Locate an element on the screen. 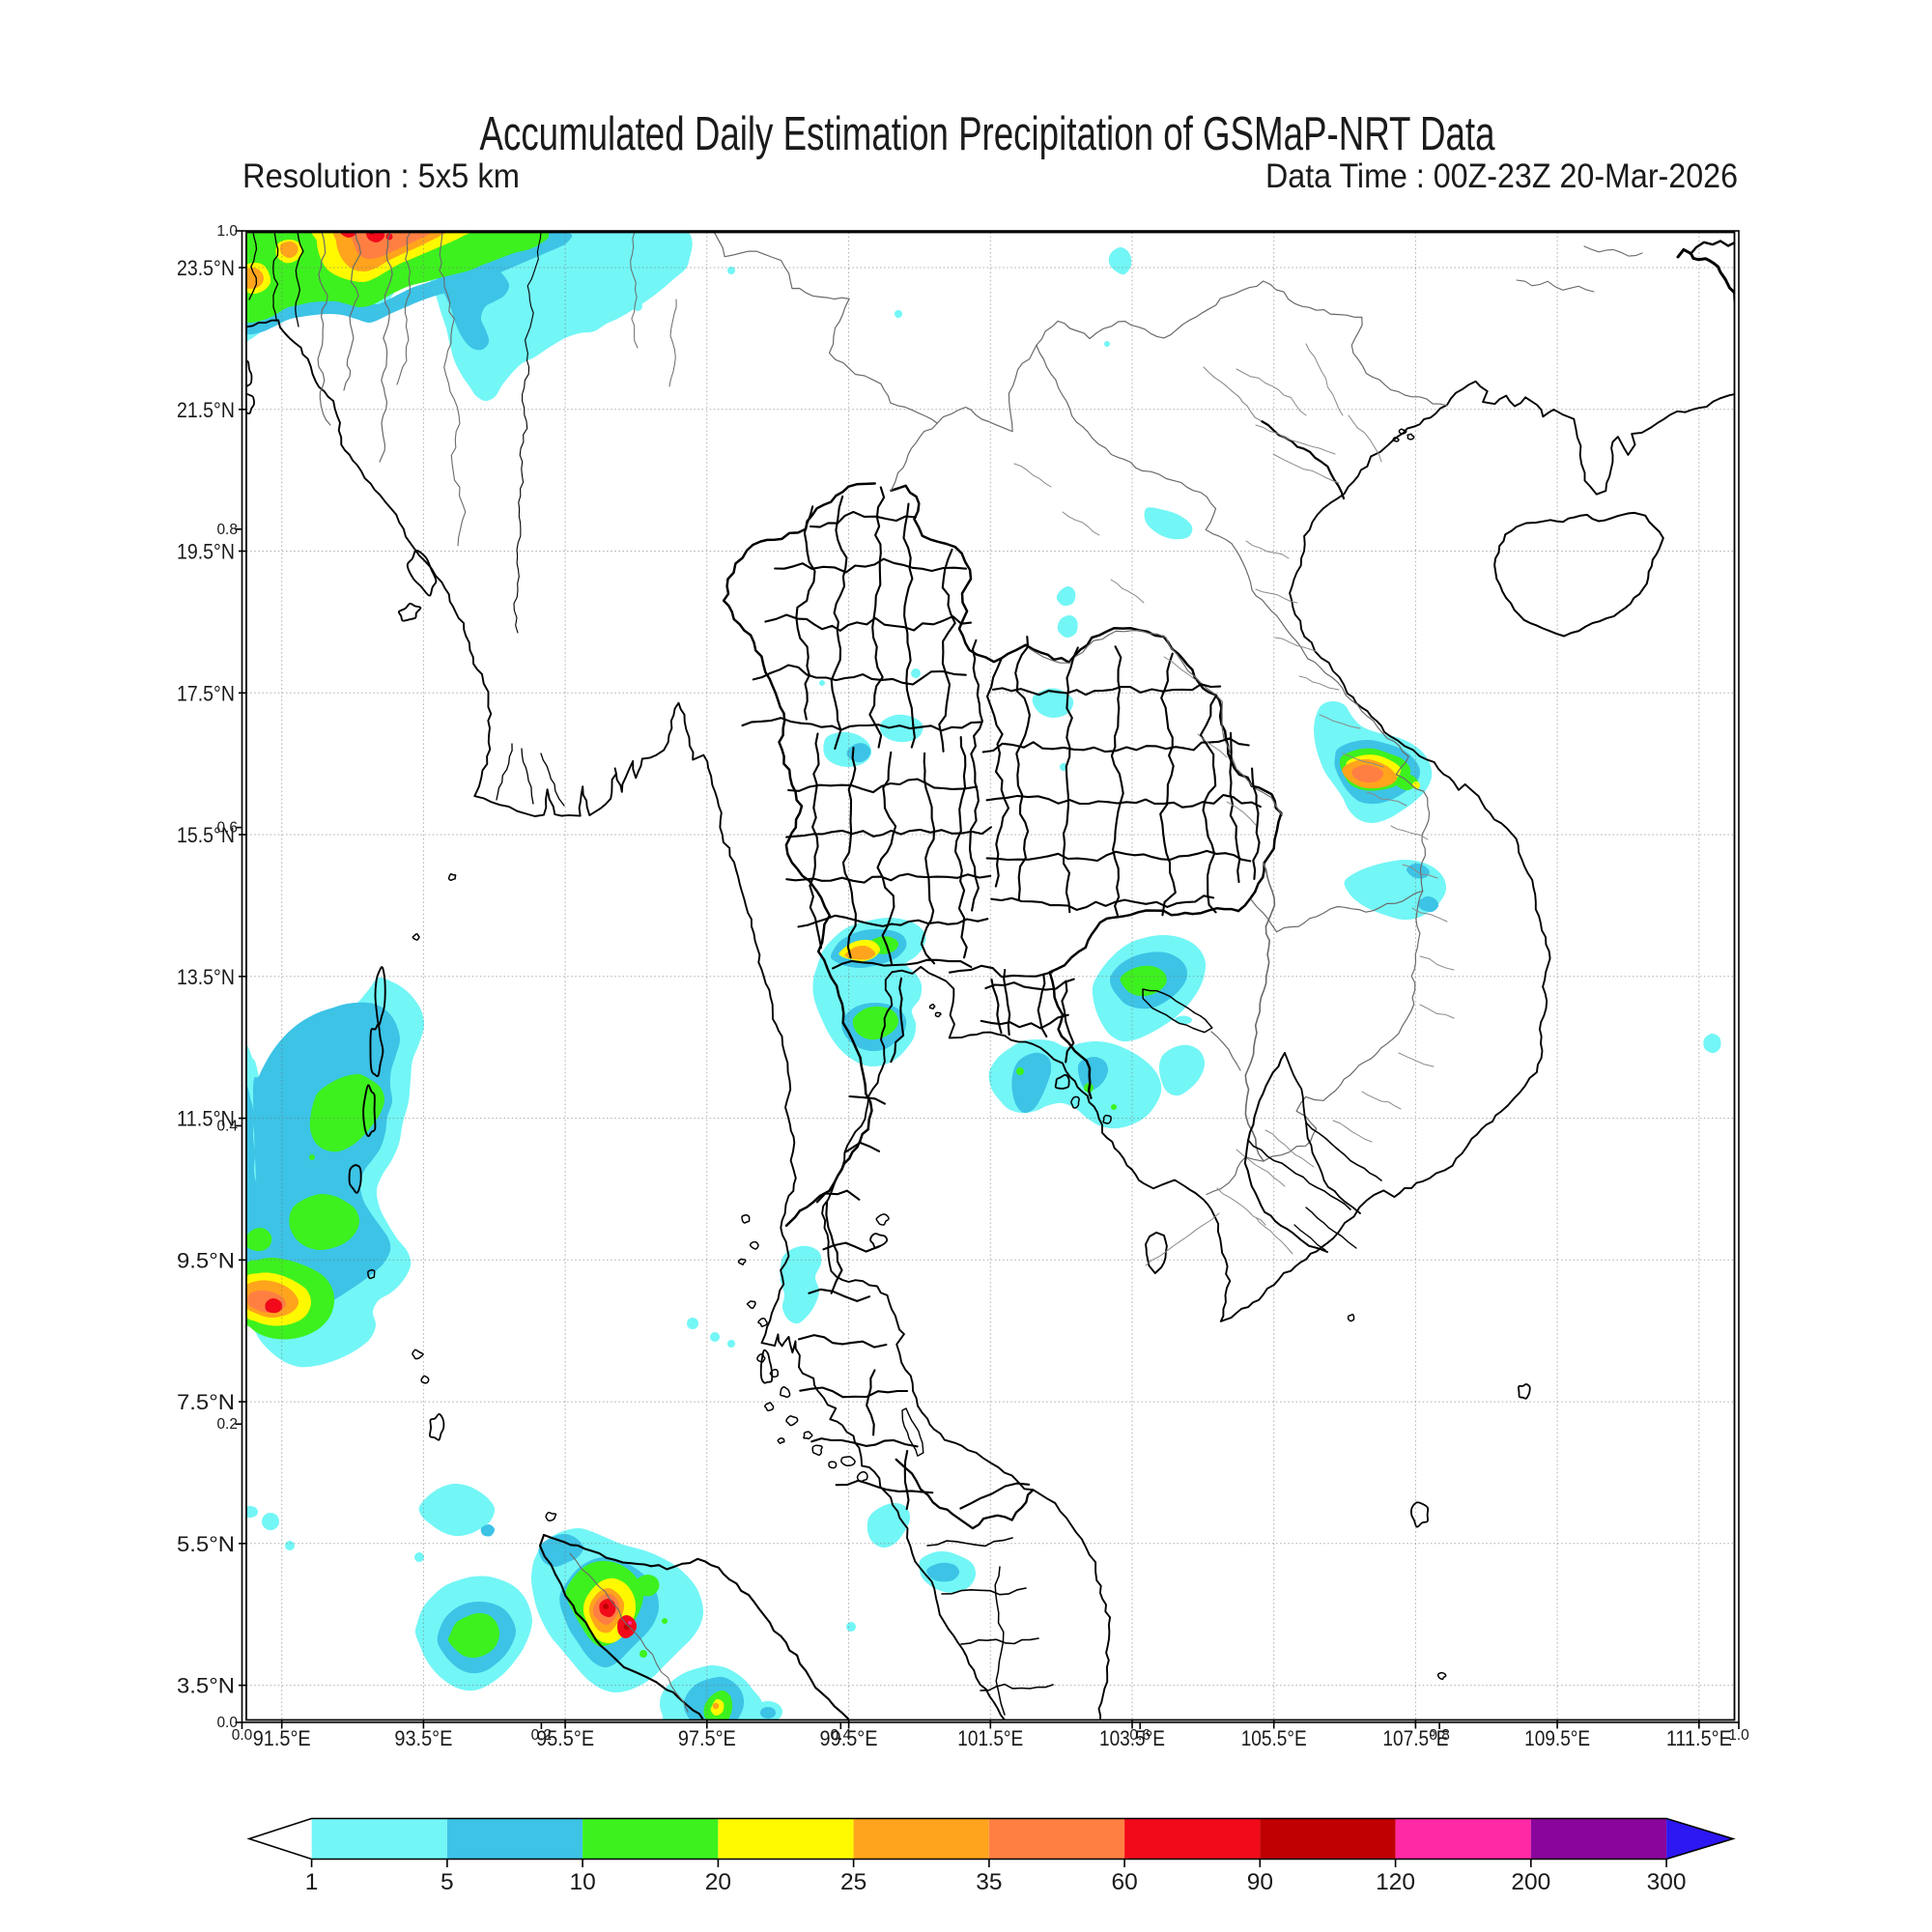 This screenshot has height=1932, width=1932. svg-text: 13.5°N is located at coordinates (206, 977).